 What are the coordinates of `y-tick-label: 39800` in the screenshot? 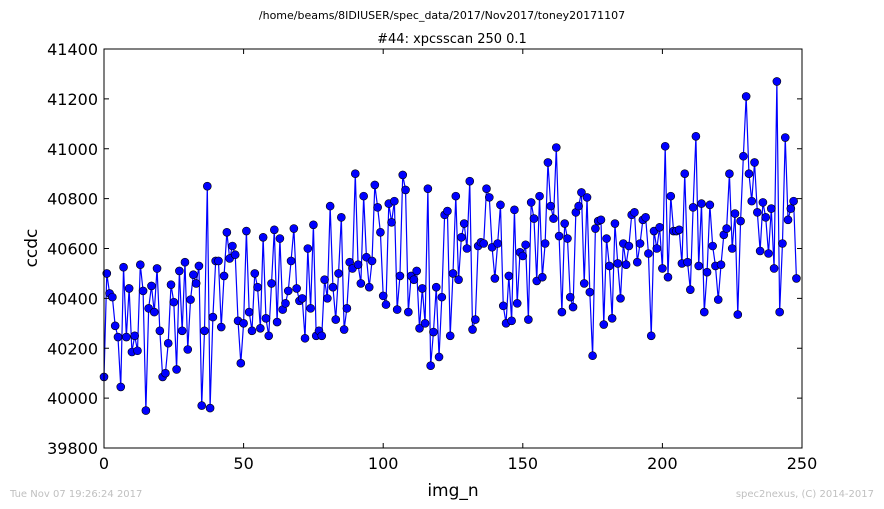 It's located at (72, 448).